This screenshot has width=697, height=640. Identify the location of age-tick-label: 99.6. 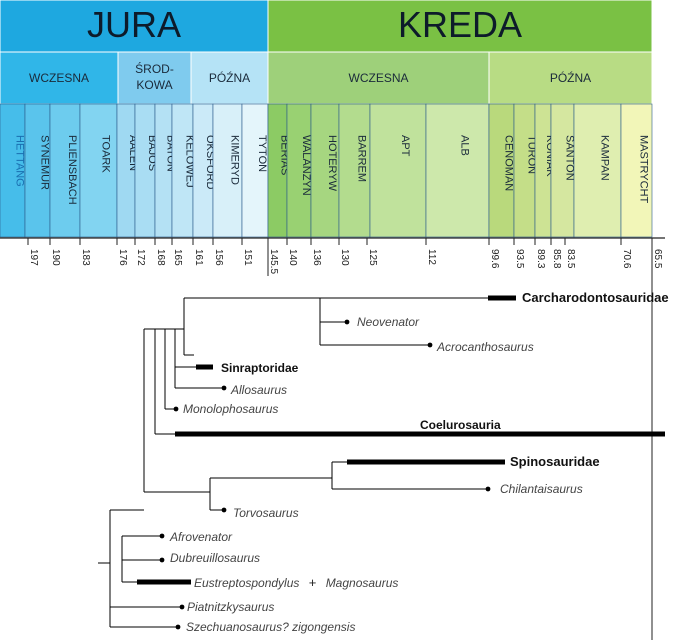
(494, 259).